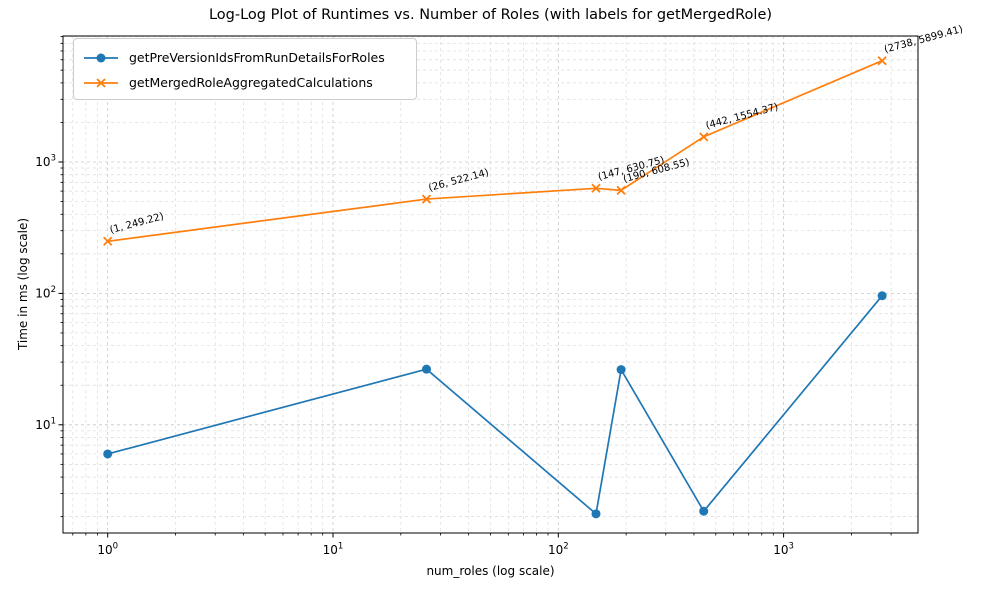 This screenshot has width=1000, height=600. I want to click on y-tick-label: 10², so click(45, 293).